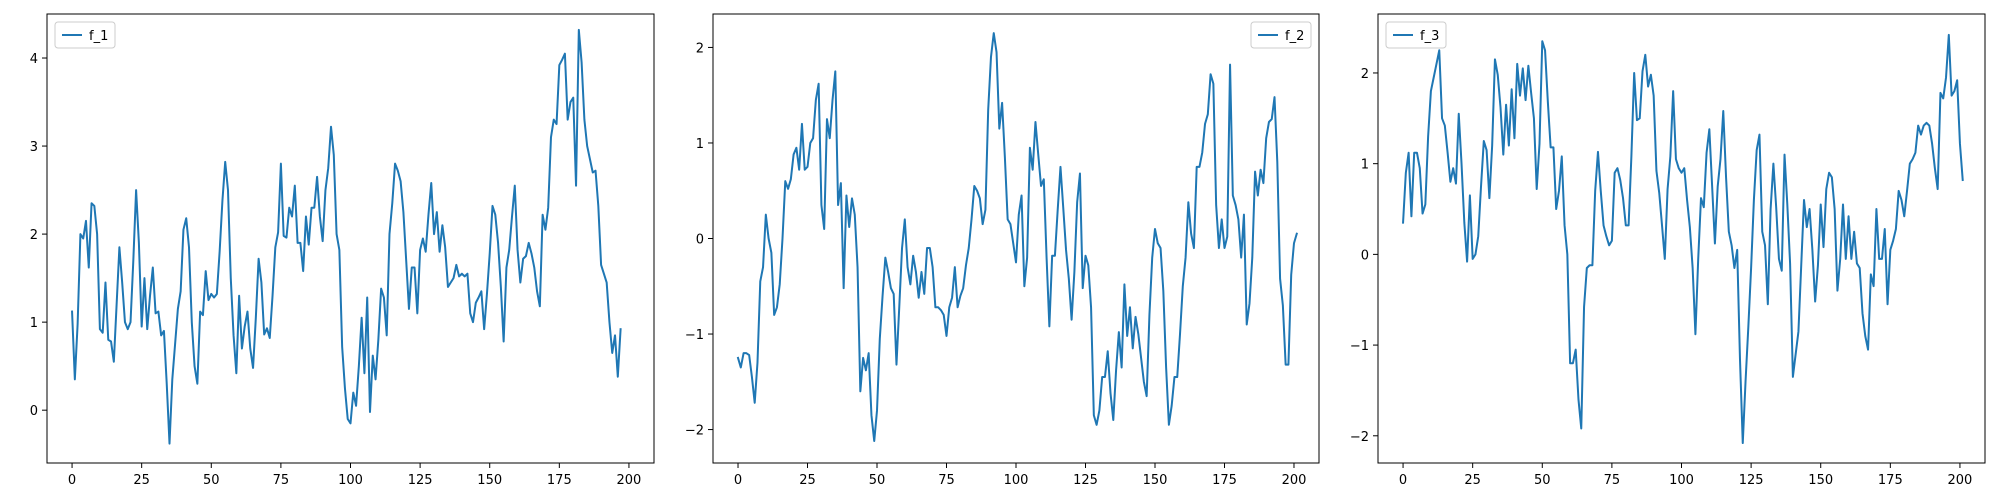 The width and height of the screenshot is (2000, 500). Describe the element at coordinates (34, 59) in the screenshot. I see `y-tick-label: 4` at that location.